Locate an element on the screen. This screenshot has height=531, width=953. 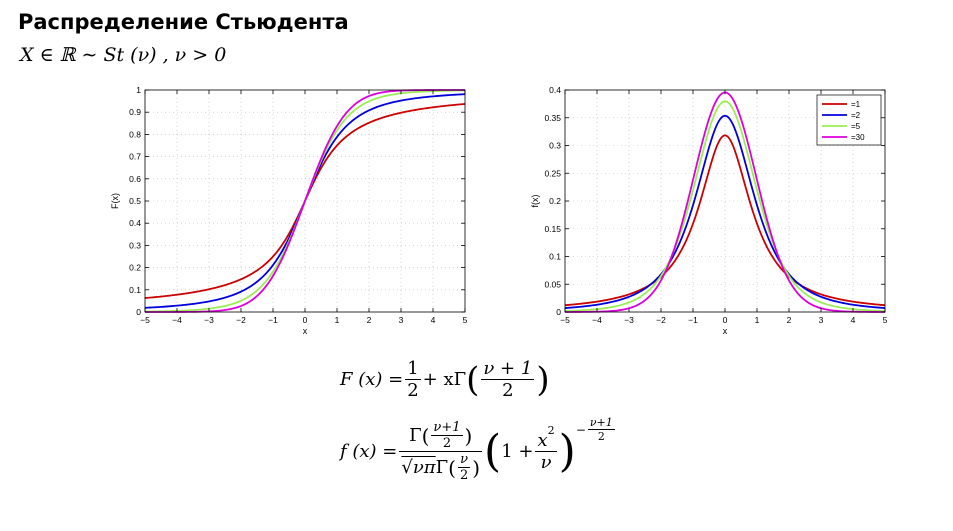
distribution-definition: X ∈ ℝ ∼ St (ν) , ν > 0 is located at coordinates (123, 55).